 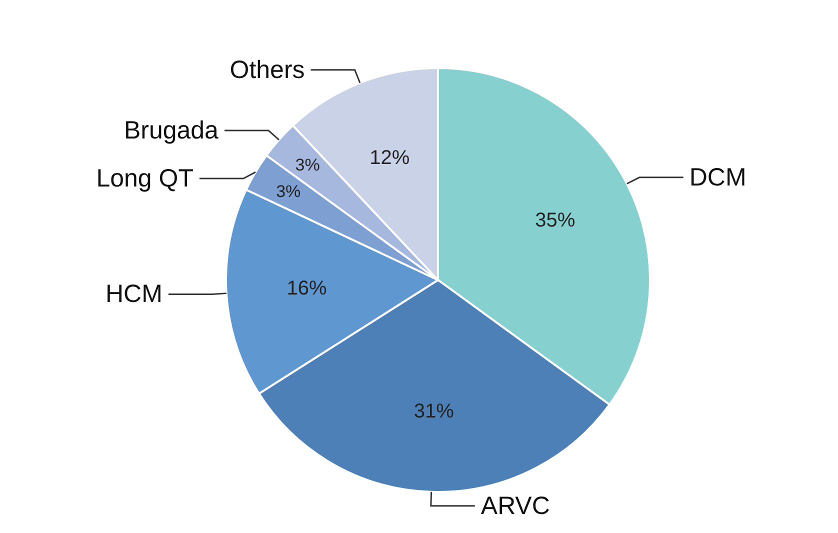 What do you see at coordinates (434, 411) in the screenshot?
I see `data-label: 31%` at bounding box center [434, 411].